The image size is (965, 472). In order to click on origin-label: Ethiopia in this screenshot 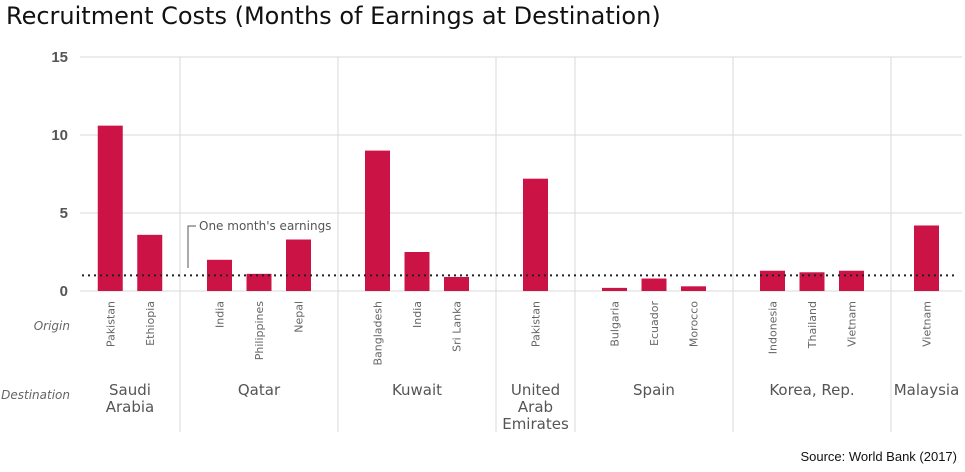, I will do `click(150, 323)`.